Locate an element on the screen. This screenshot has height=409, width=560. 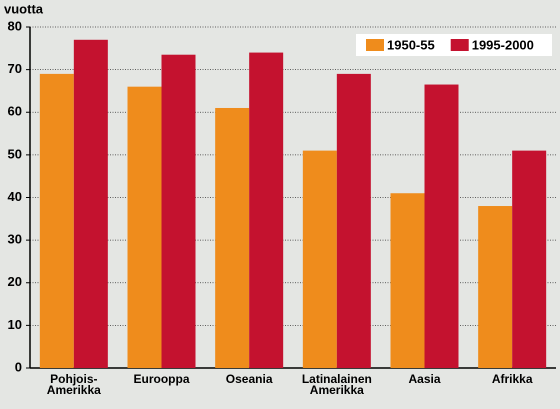
y-tick-label: 20 is located at coordinates (15, 281).